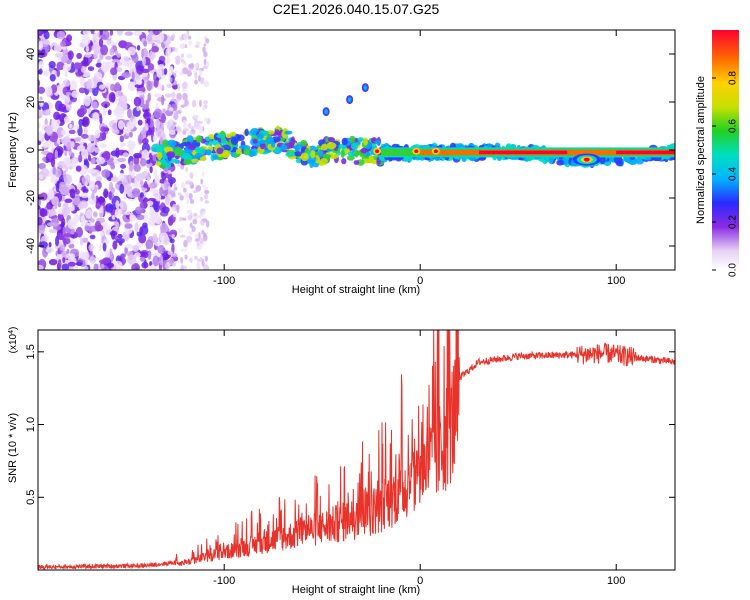  I want to click on spectrogram-branch-blob, so click(326, 112).